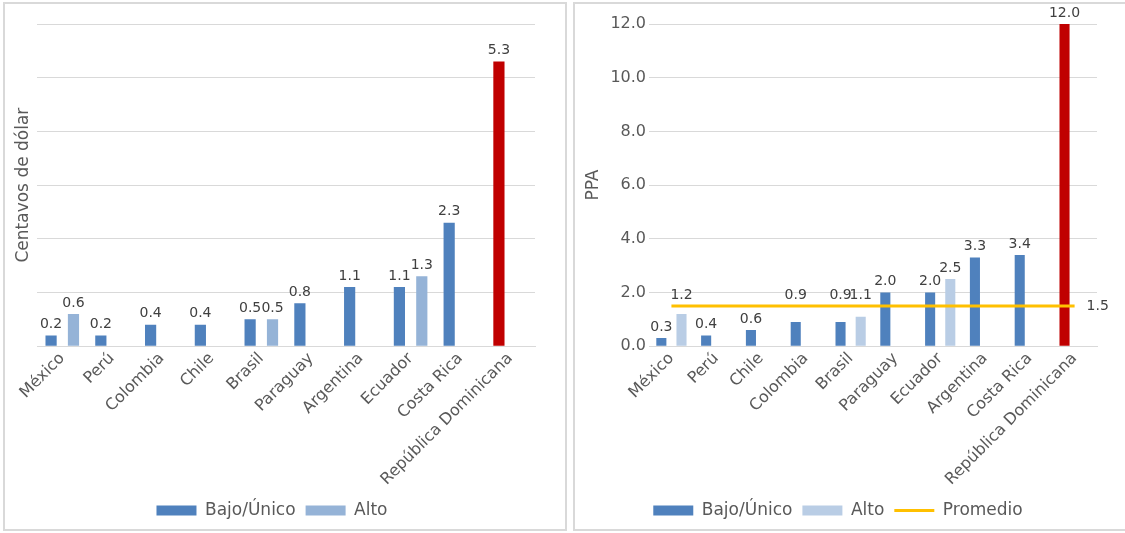 The height and width of the screenshot is (533, 1125). What do you see at coordinates (1064, 11) in the screenshot?
I see `data-label: 12.0` at bounding box center [1064, 11].